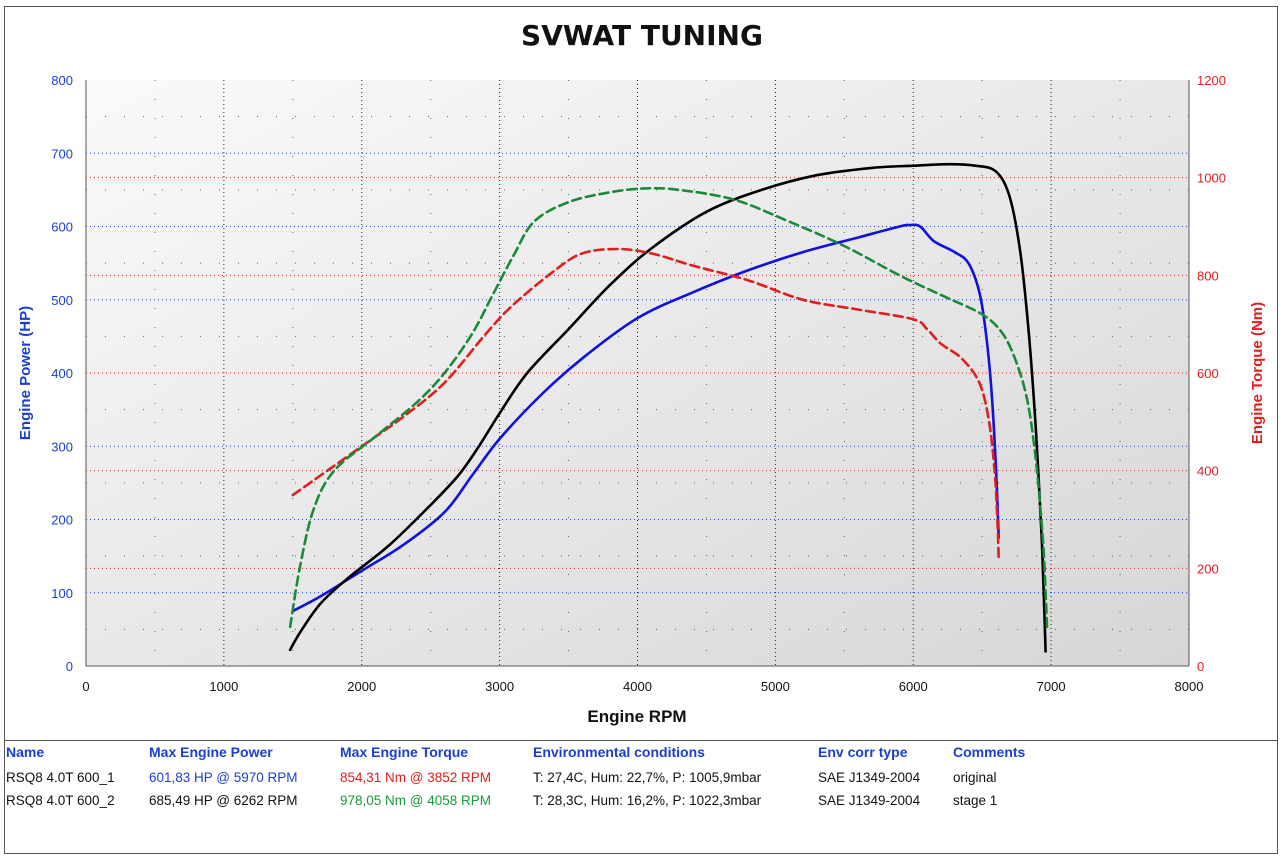  What do you see at coordinates (1208, 471) in the screenshot?
I see `y-right-tick-label: 400` at bounding box center [1208, 471].